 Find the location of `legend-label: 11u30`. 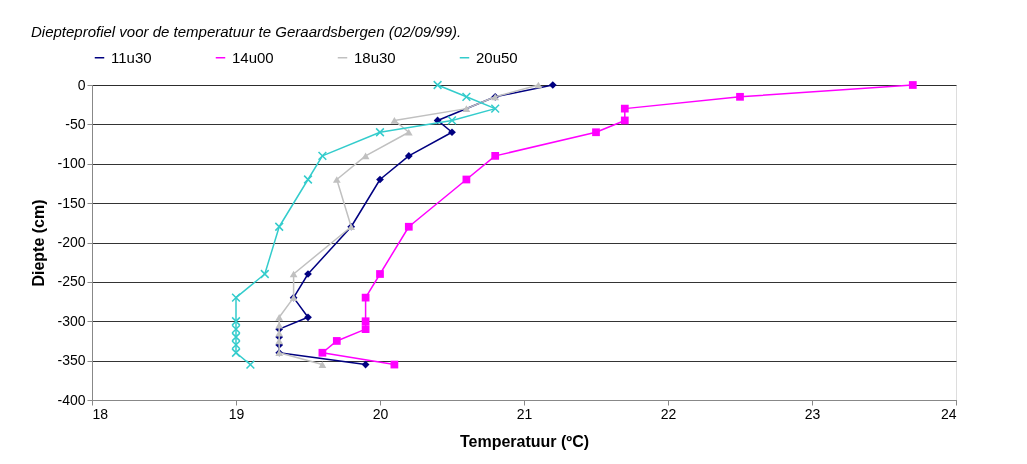

legend-label: 11u30 is located at coordinates (131, 57).